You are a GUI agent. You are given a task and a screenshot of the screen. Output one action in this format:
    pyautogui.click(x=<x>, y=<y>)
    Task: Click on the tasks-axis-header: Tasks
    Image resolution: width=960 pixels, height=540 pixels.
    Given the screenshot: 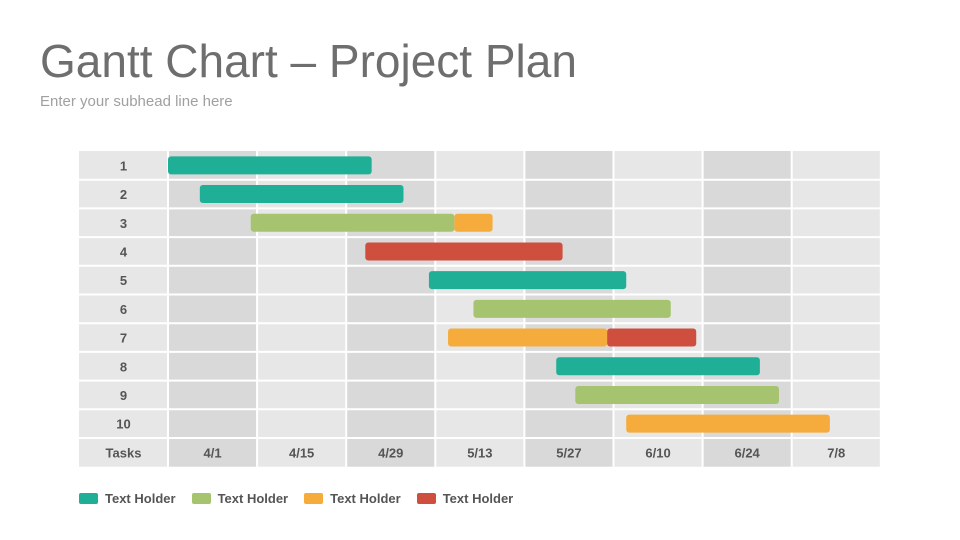 What is the action you would take?
    pyautogui.click(x=124, y=452)
    